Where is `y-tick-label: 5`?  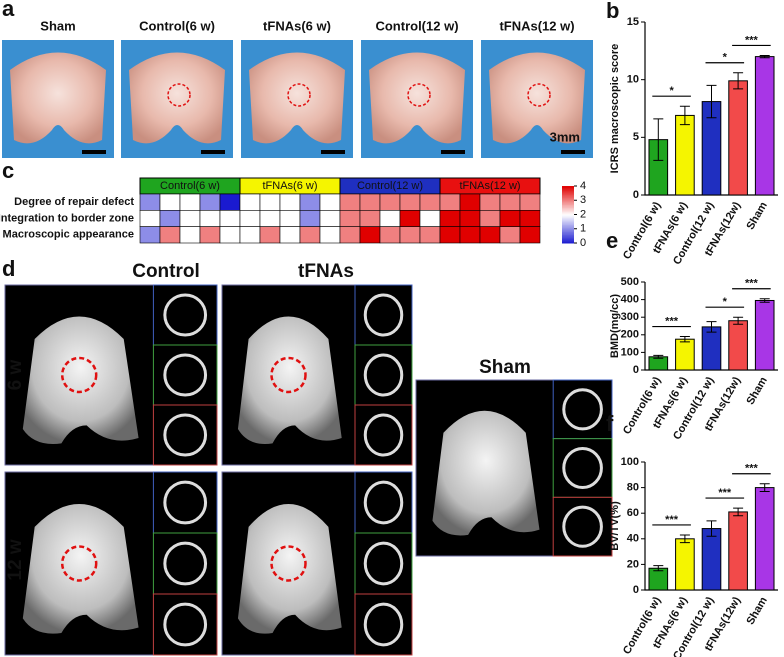
y-tick-label: 5 is located at coordinates (636, 137).